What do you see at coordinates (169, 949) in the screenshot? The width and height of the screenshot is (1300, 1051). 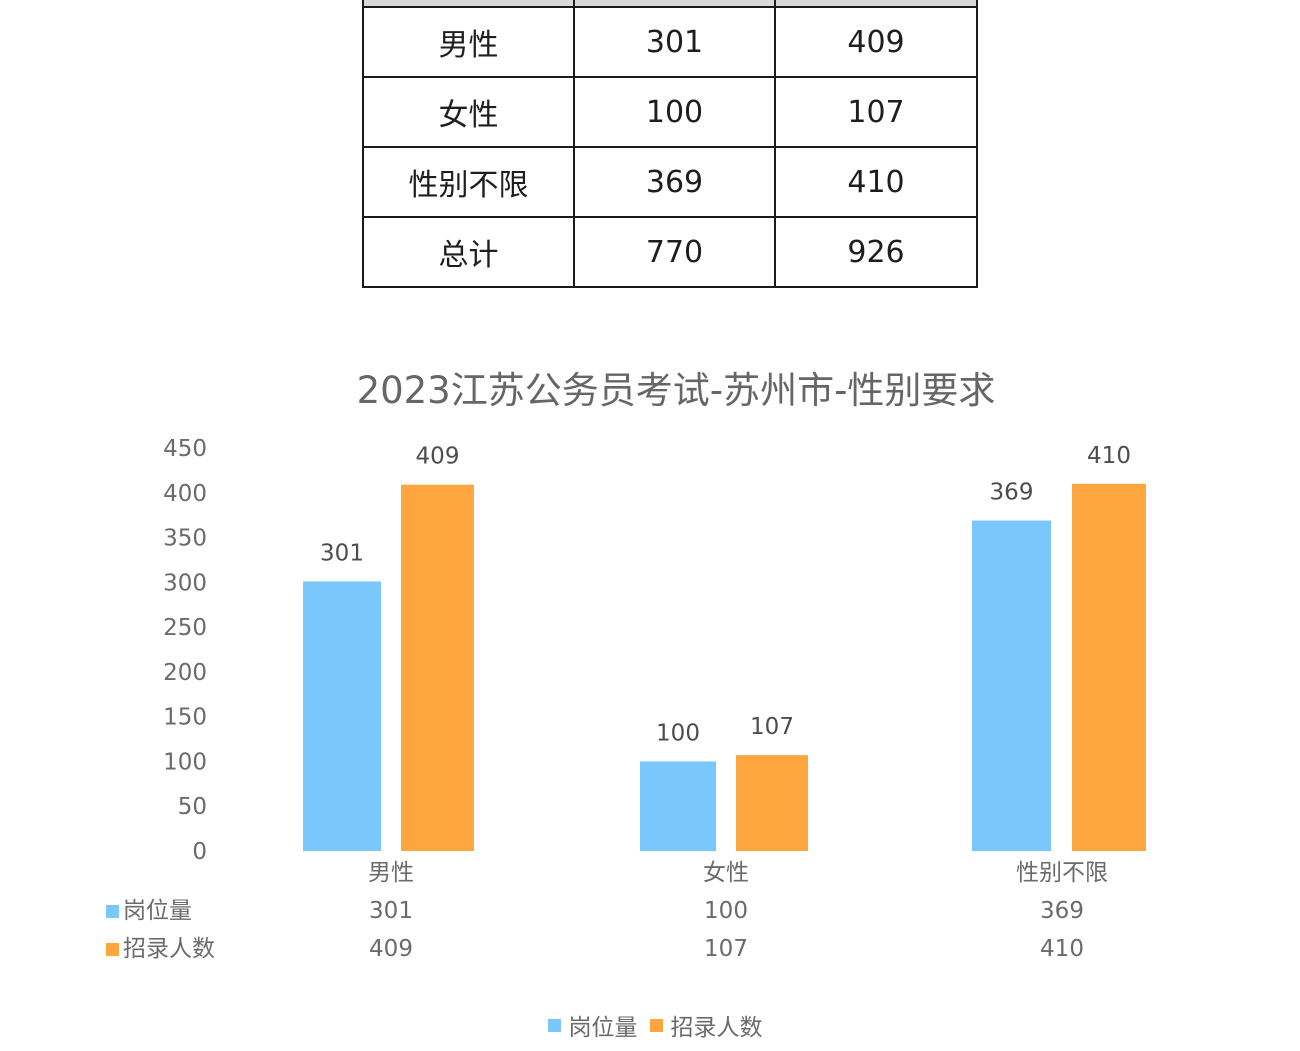 I see `data-table-series-name: 招录人数` at bounding box center [169, 949].